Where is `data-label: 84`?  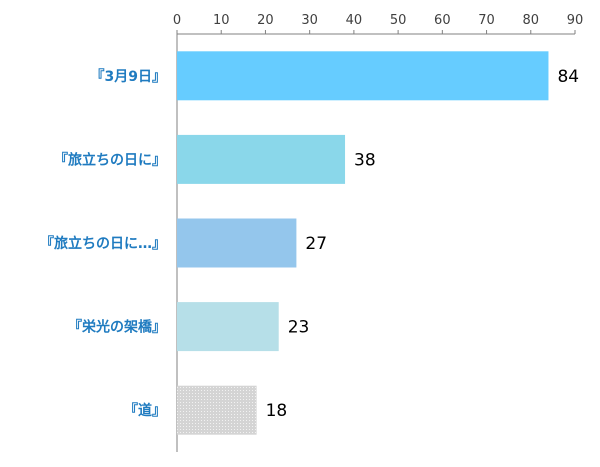
data-label: 84 is located at coordinates (568, 77).